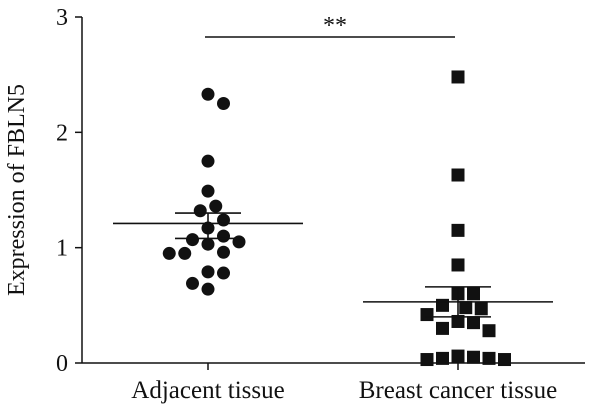 The width and height of the screenshot is (600, 415). I want to click on y-axis-label: Expression of FBLN5, so click(17, 190).